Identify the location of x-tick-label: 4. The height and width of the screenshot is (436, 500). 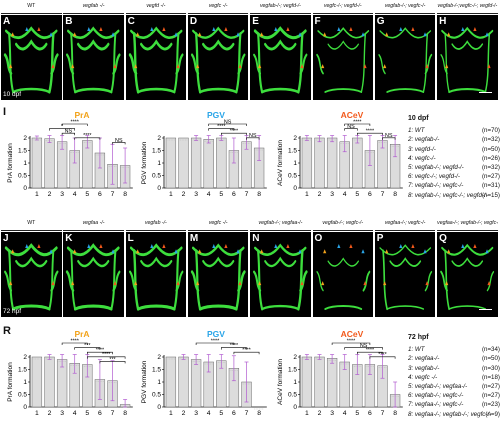
(209, 413).